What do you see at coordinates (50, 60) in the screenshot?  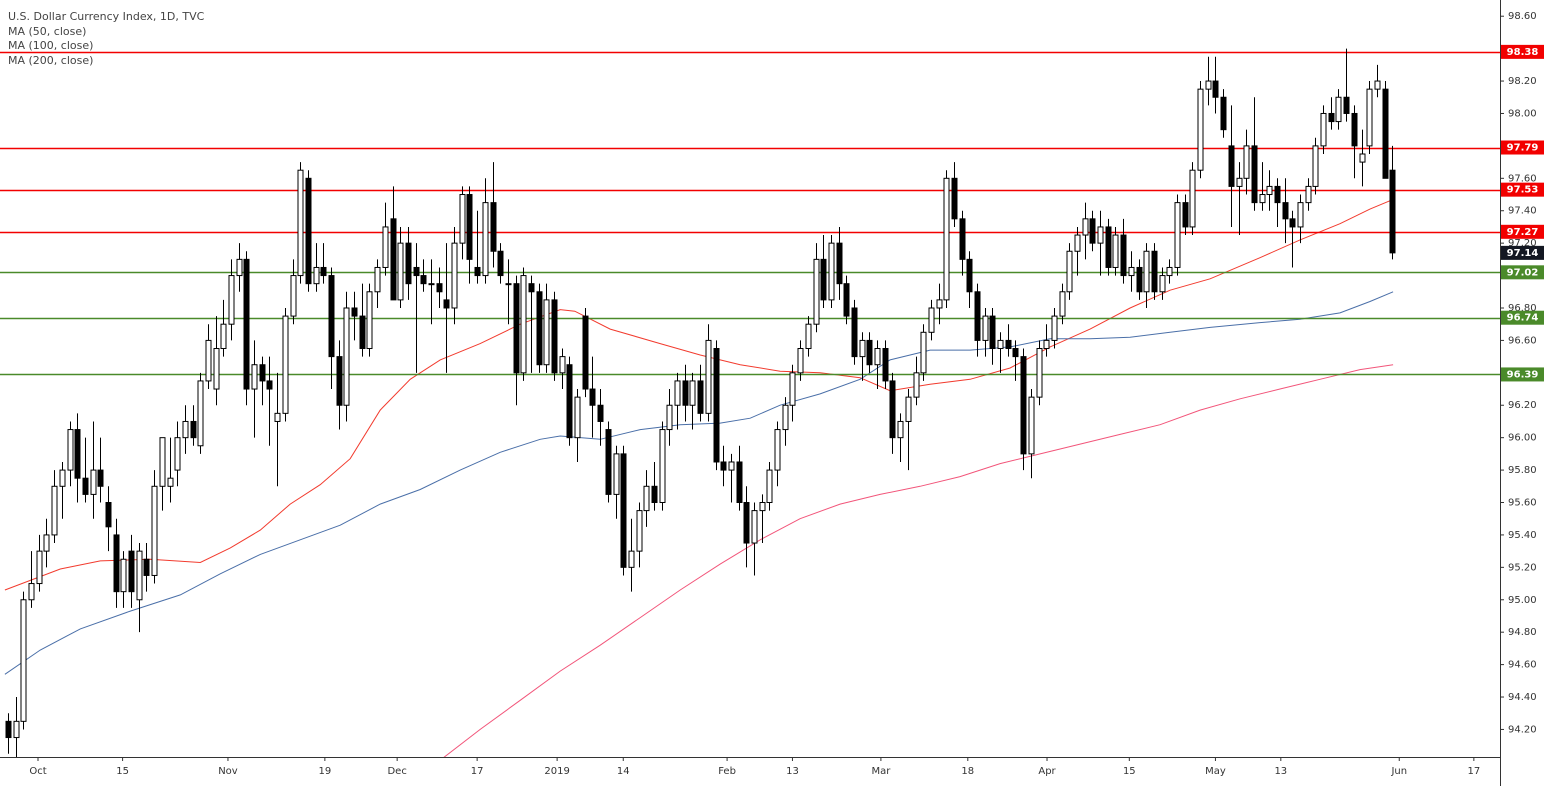 I see `legend-entry: MA (200, close)` at bounding box center [50, 60].